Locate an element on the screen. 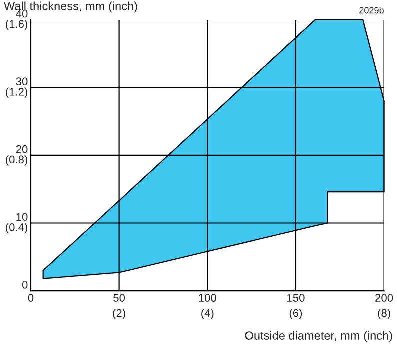 The width and height of the screenshot is (397, 344). x-tick-label: 50 is located at coordinates (120, 298).